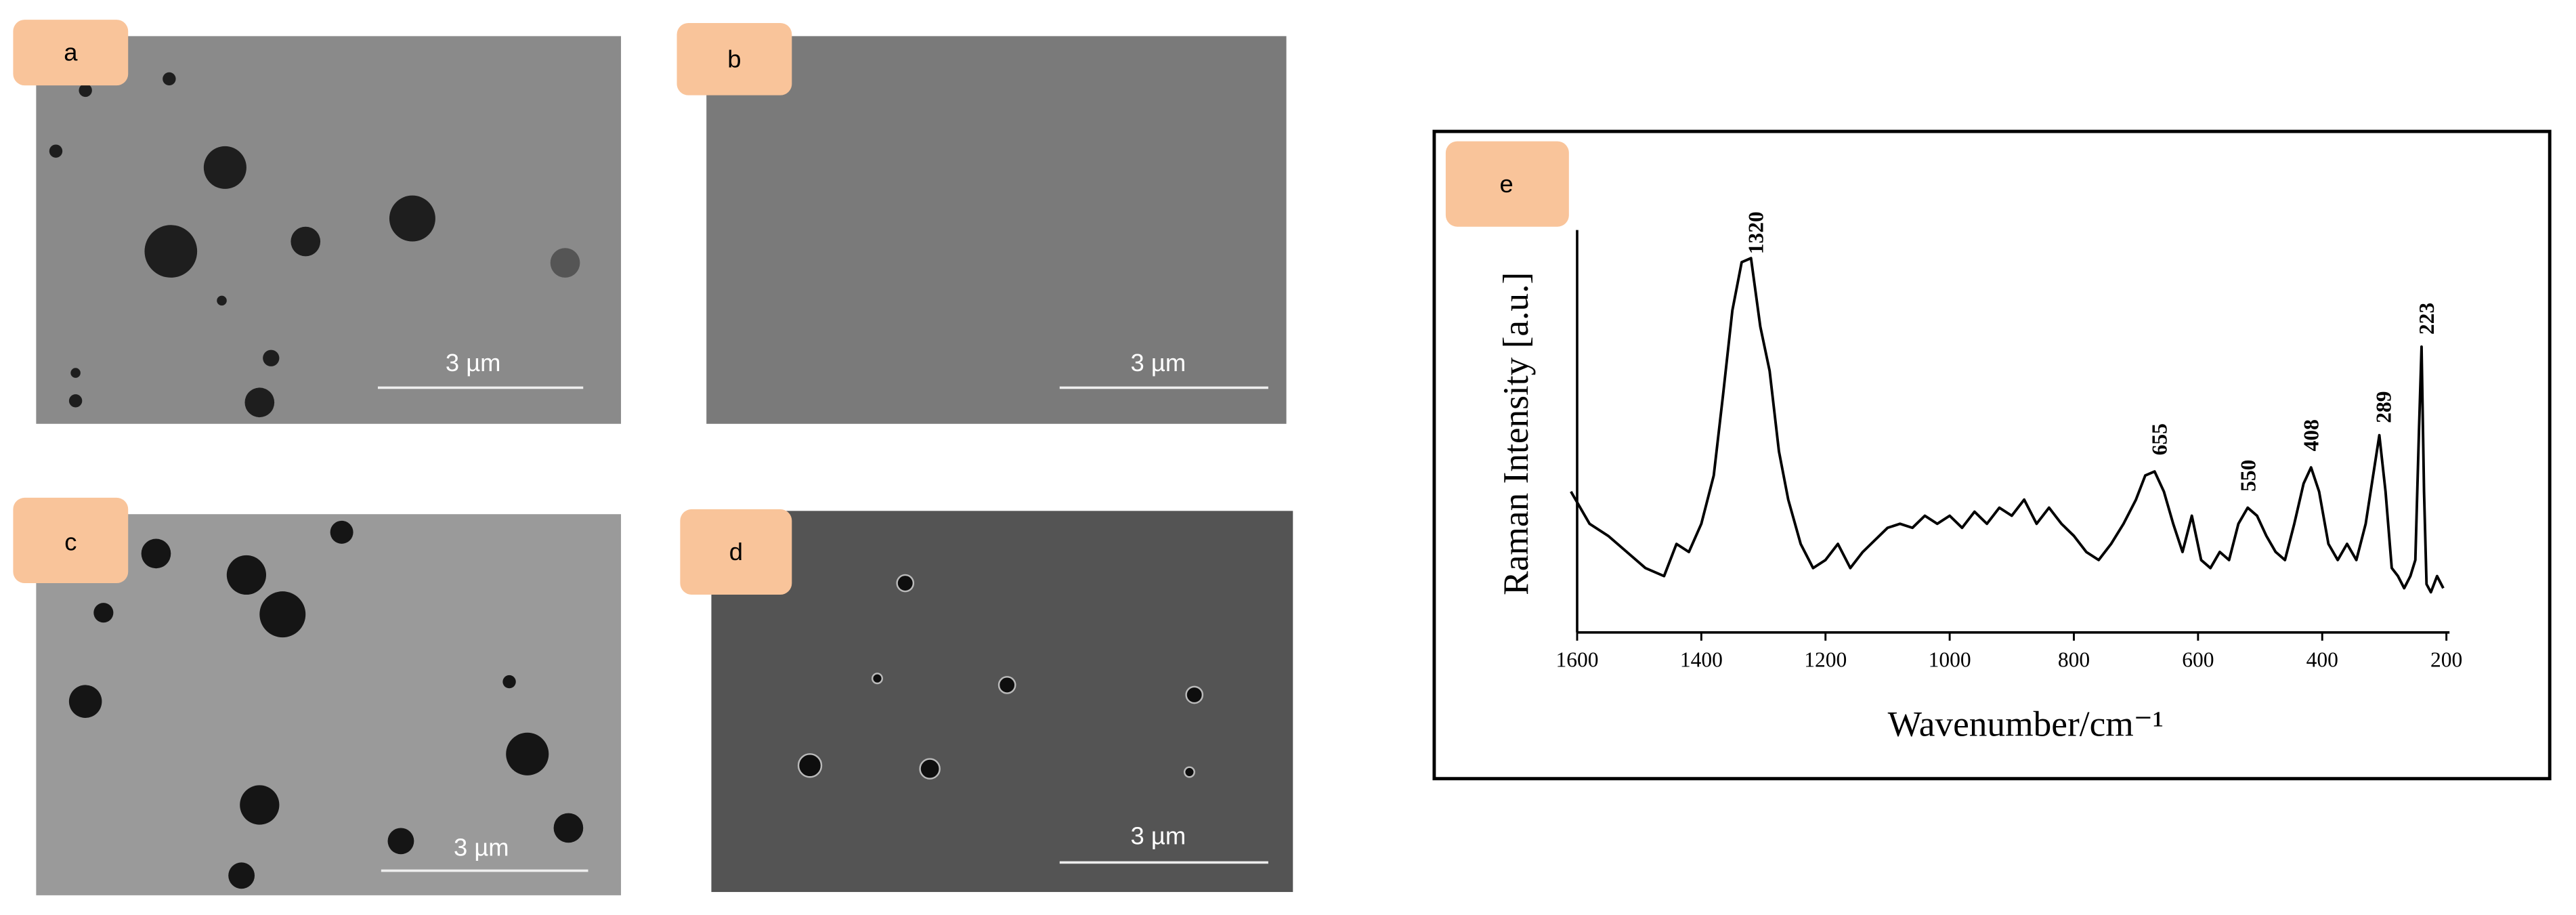 Image resolution: width=2576 pixels, height=915 pixels. I want to click on panel-a: 3 µm a, so click(317, 222).